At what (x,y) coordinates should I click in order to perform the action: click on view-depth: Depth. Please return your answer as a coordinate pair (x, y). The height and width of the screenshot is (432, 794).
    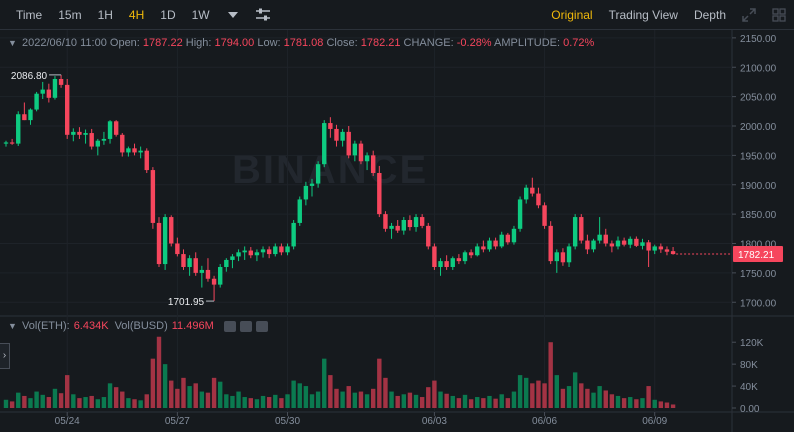
    Looking at the image, I should click on (709, 15).